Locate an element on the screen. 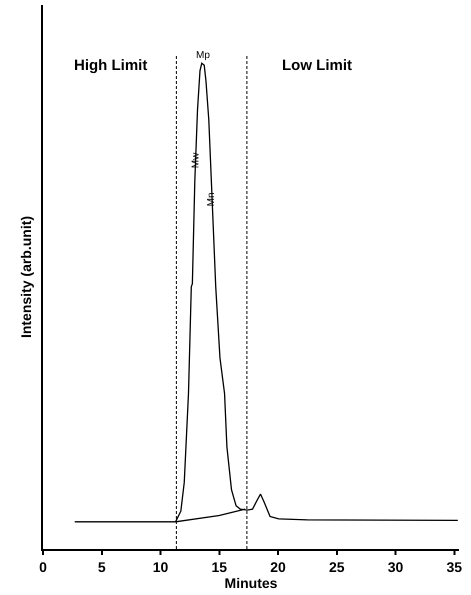  x-tick-label: 10 is located at coordinates (160, 566).